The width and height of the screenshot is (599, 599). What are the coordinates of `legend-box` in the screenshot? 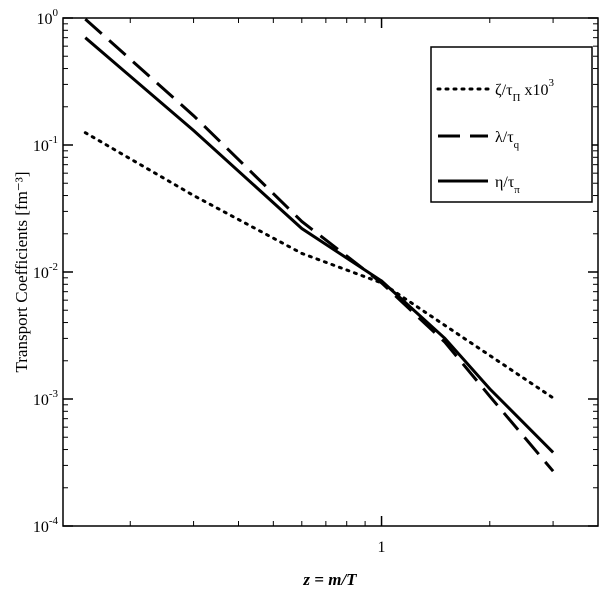 It's located at (511, 124).